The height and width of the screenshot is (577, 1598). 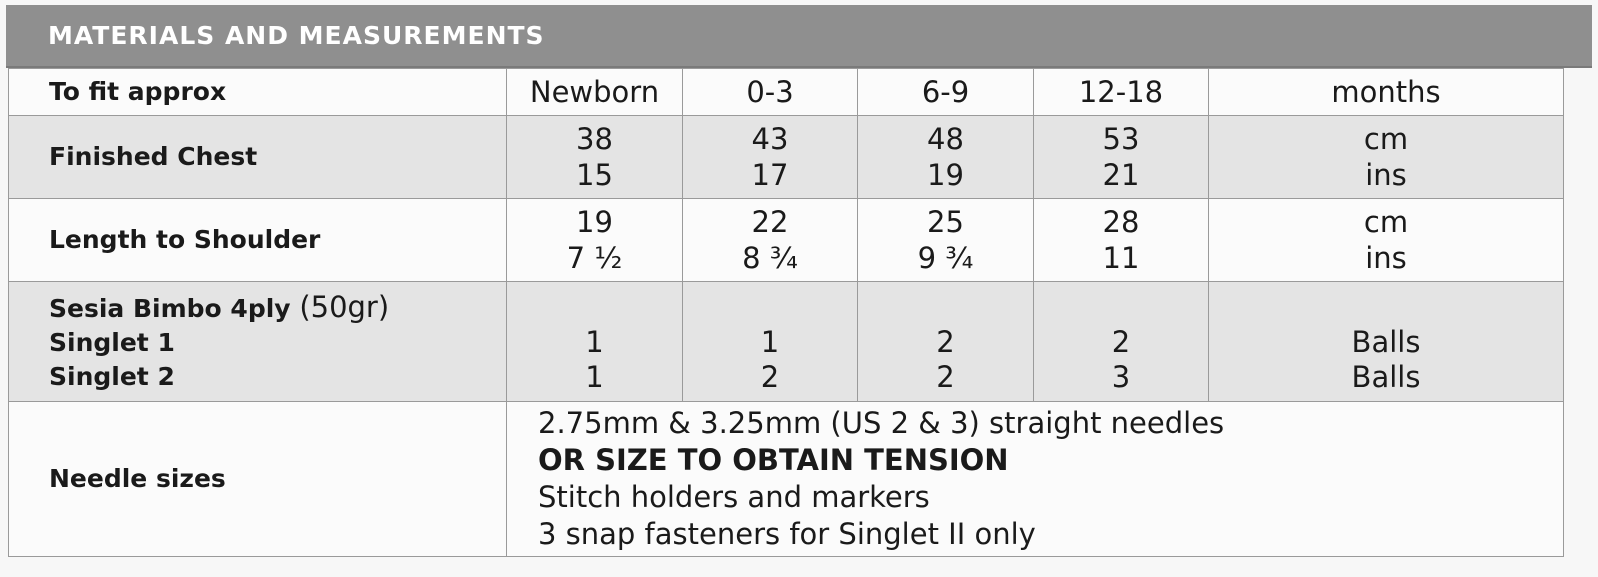 What do you see at coordinates (945, 258) in the screenshot?
I see `length-ins: 9 ¾` at bounding box center [945, 258].